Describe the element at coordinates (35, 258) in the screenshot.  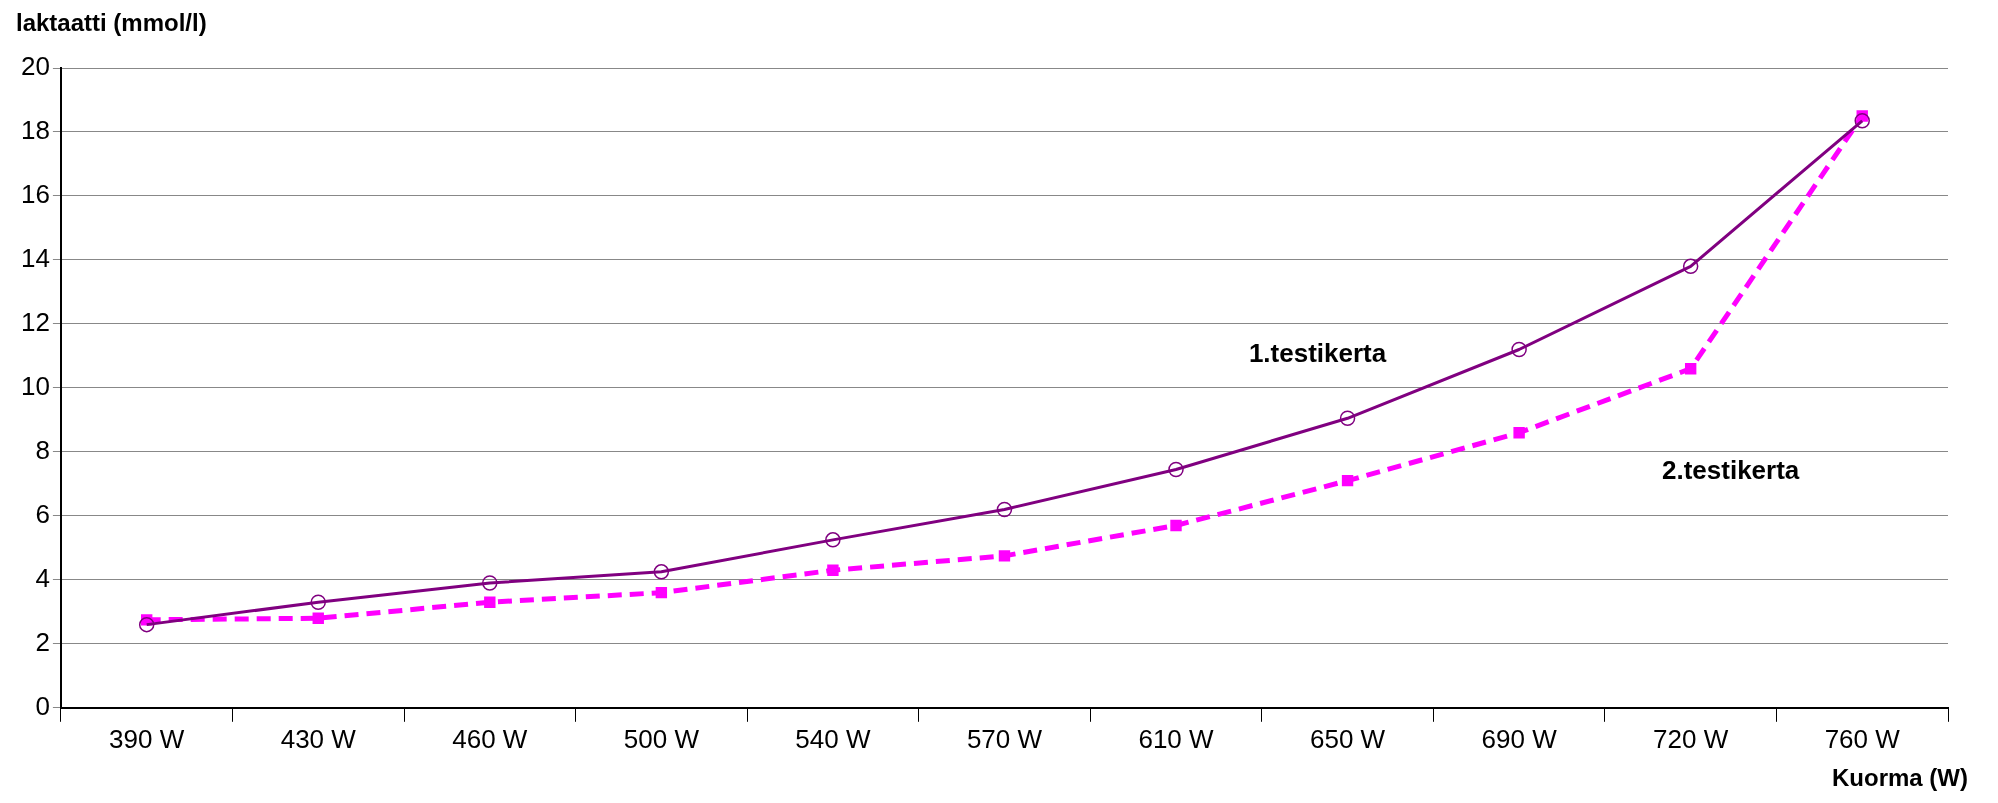
I see `y-tick-label: 14` at that location.